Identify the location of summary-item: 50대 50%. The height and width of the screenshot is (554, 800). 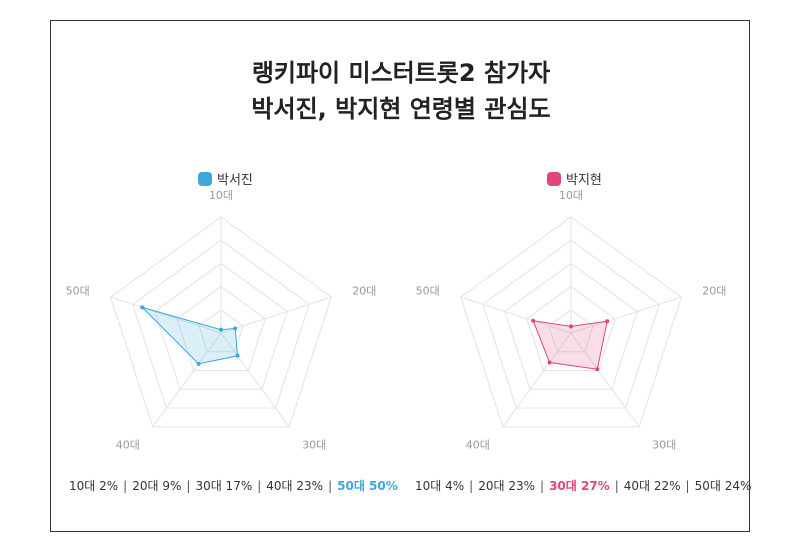
(367, 486).